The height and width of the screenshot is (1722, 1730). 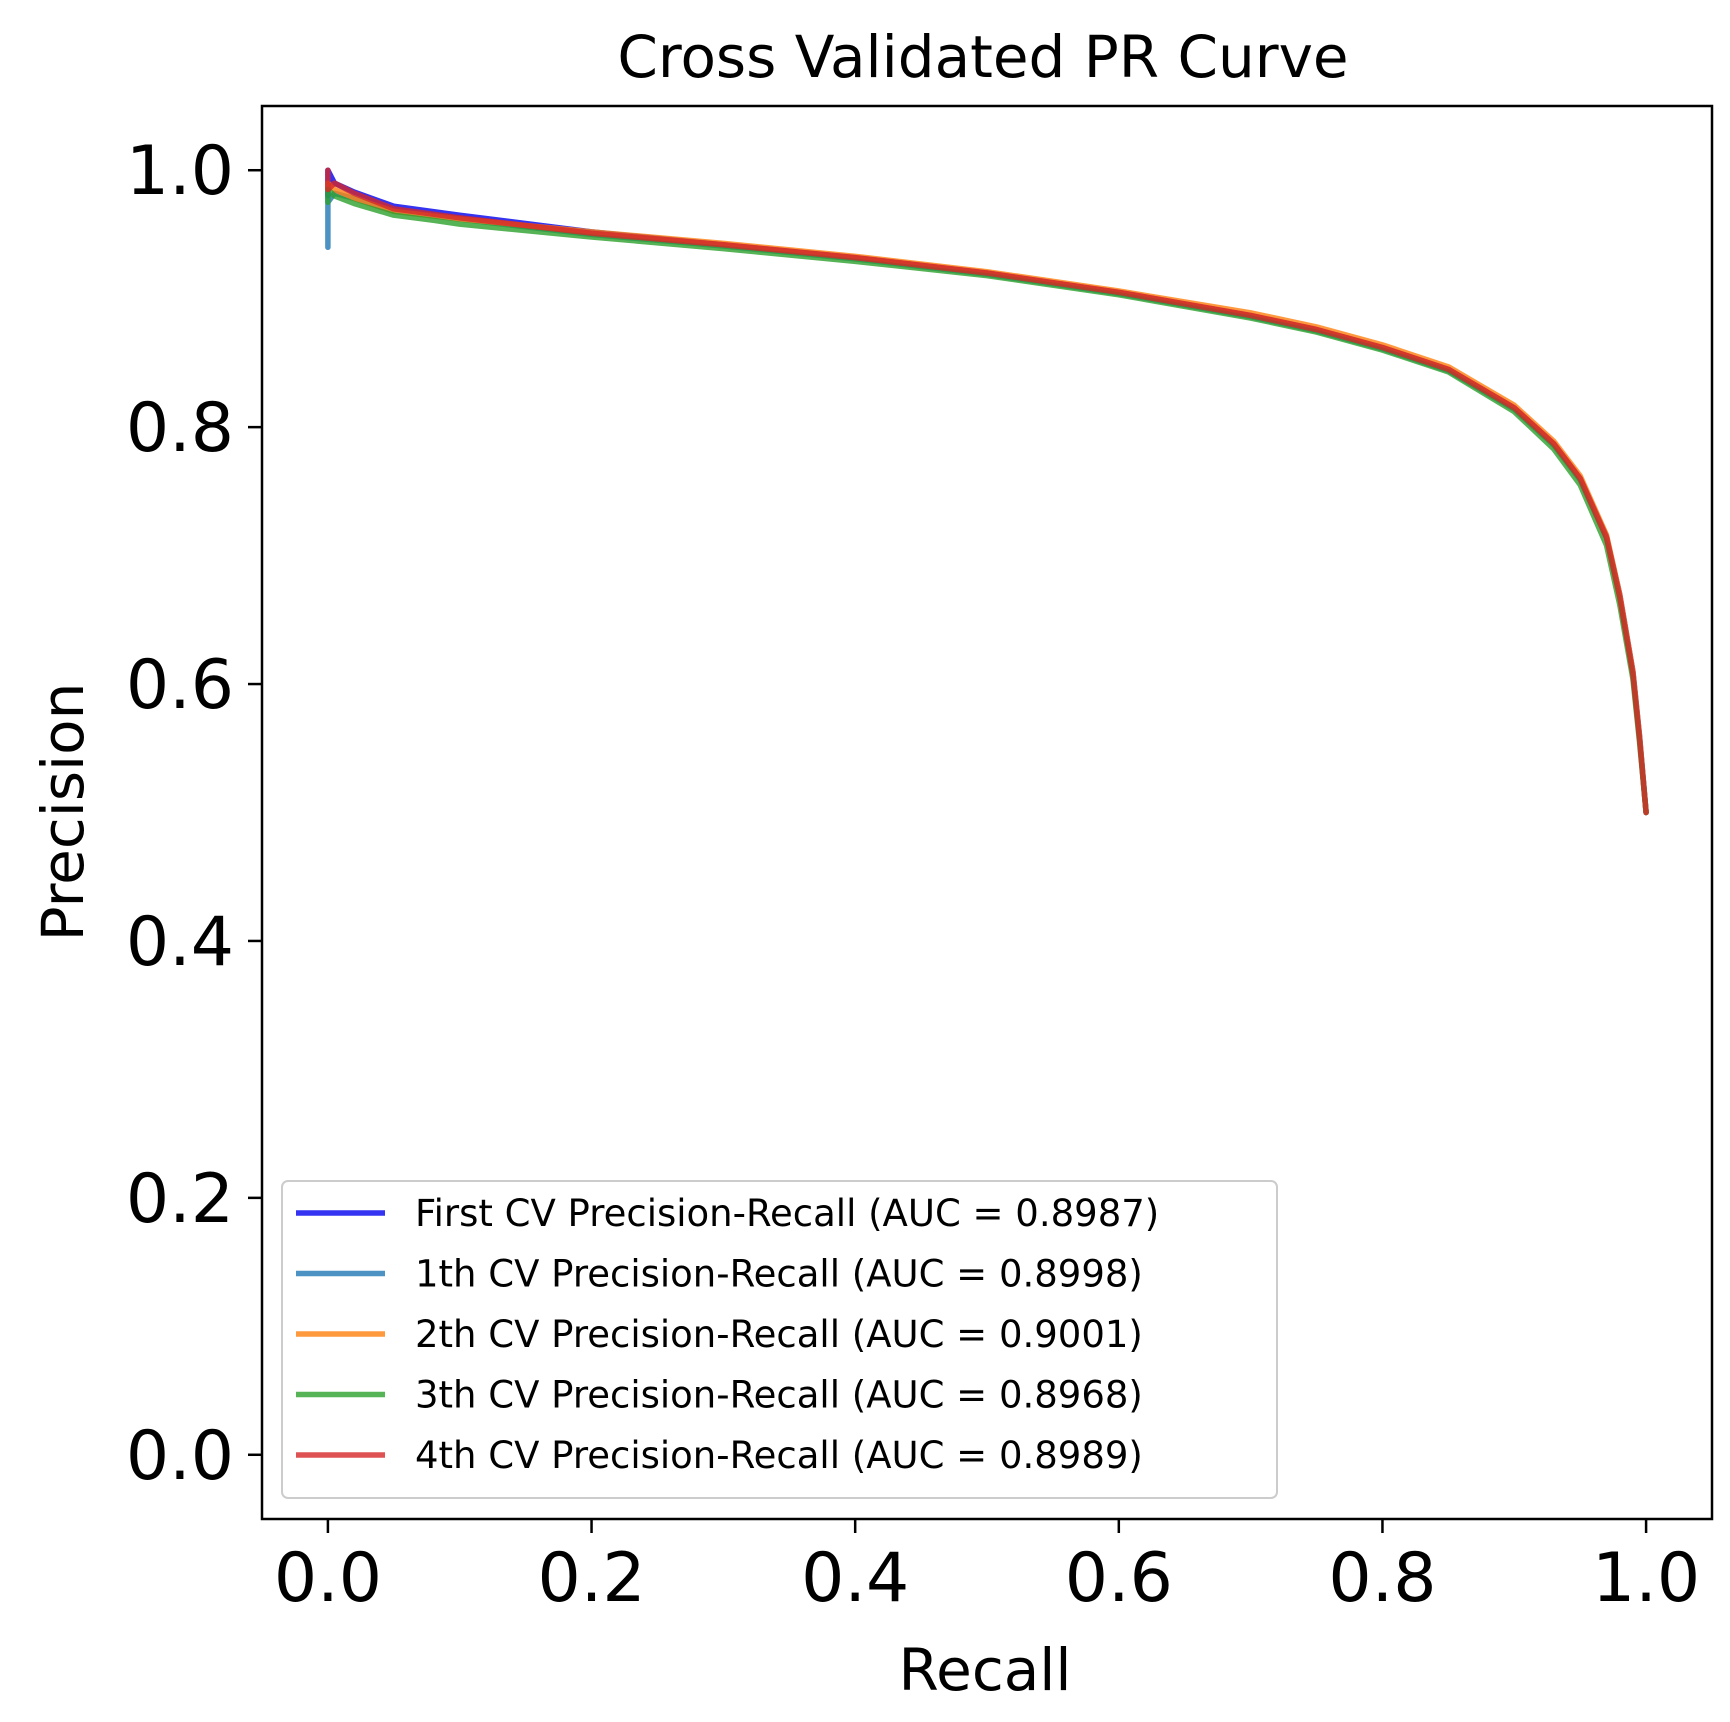 I want to click on x-tick-label: 0.8, so click(x=1382, y=1578).